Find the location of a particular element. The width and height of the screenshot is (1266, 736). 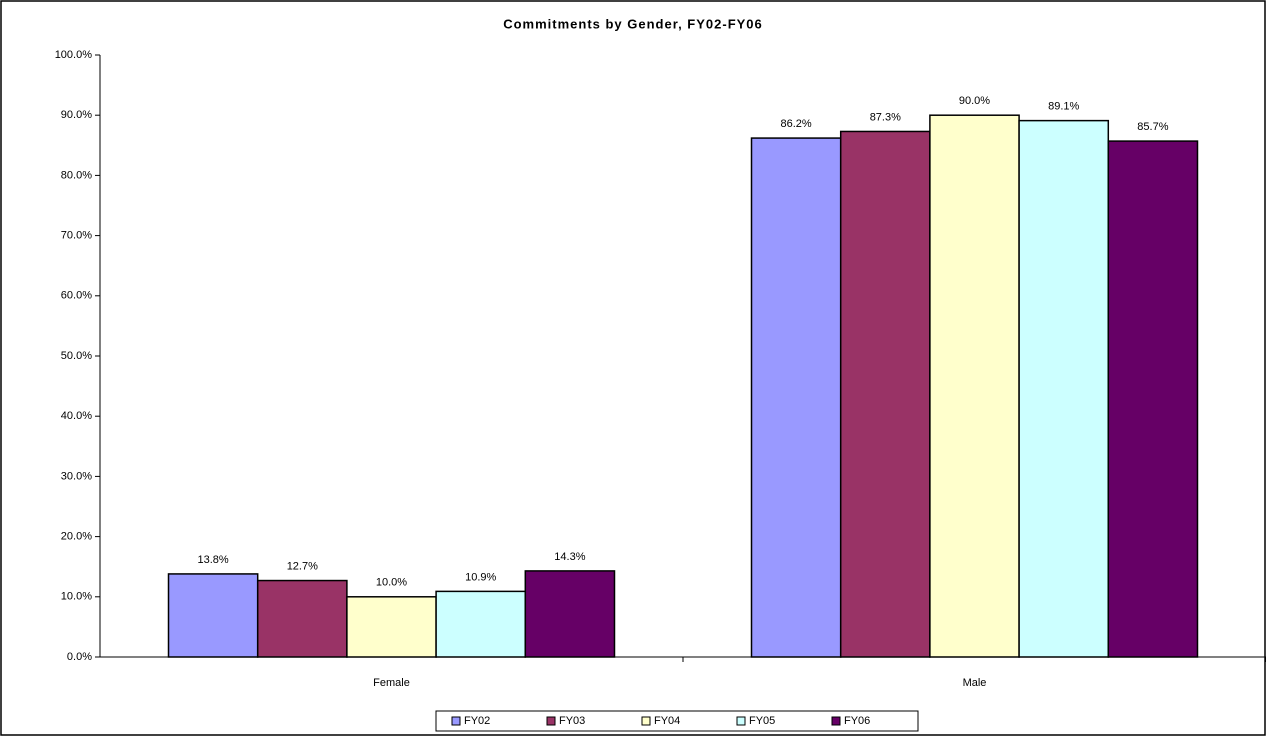

y-tick-label: 100.0% is located at coordinates (74, 55).